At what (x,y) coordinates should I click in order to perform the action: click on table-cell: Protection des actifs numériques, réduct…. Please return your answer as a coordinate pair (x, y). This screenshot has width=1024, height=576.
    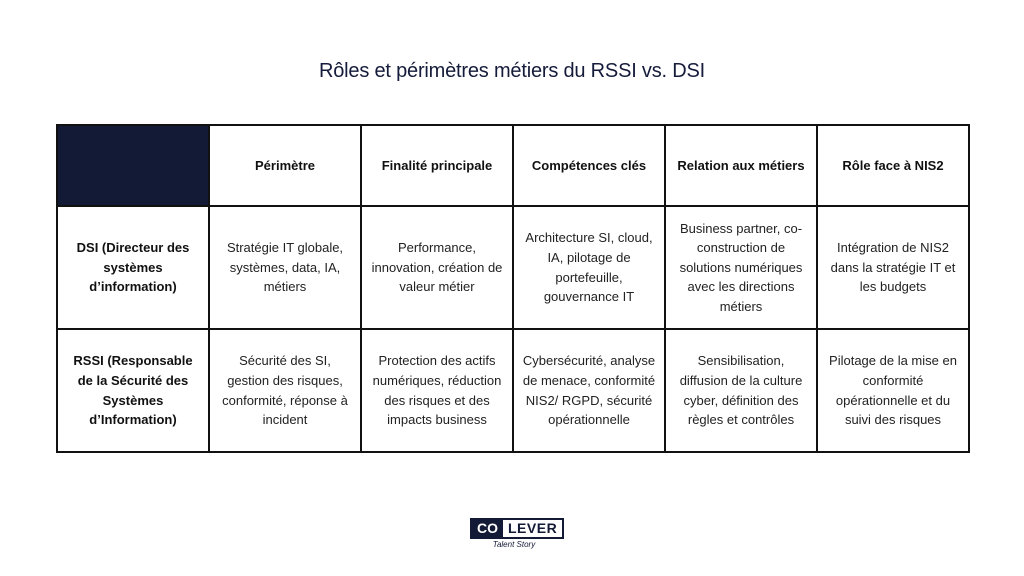
    Looking at the image, I should click on (437, 390).